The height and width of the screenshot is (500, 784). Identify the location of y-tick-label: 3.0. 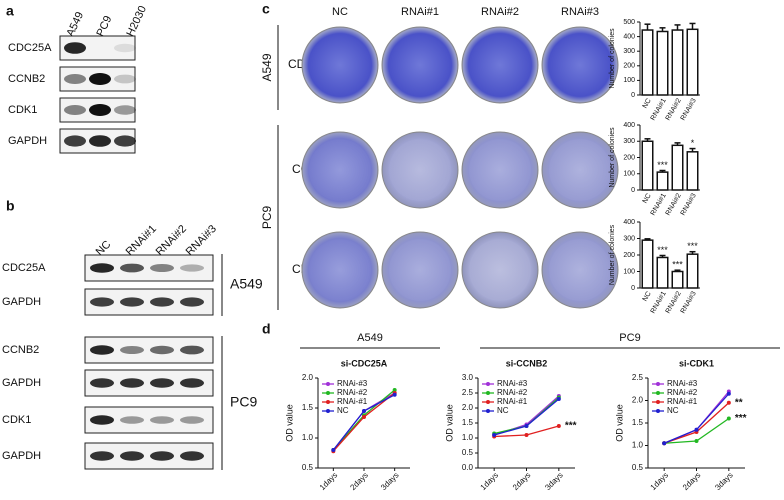
(468, 377).